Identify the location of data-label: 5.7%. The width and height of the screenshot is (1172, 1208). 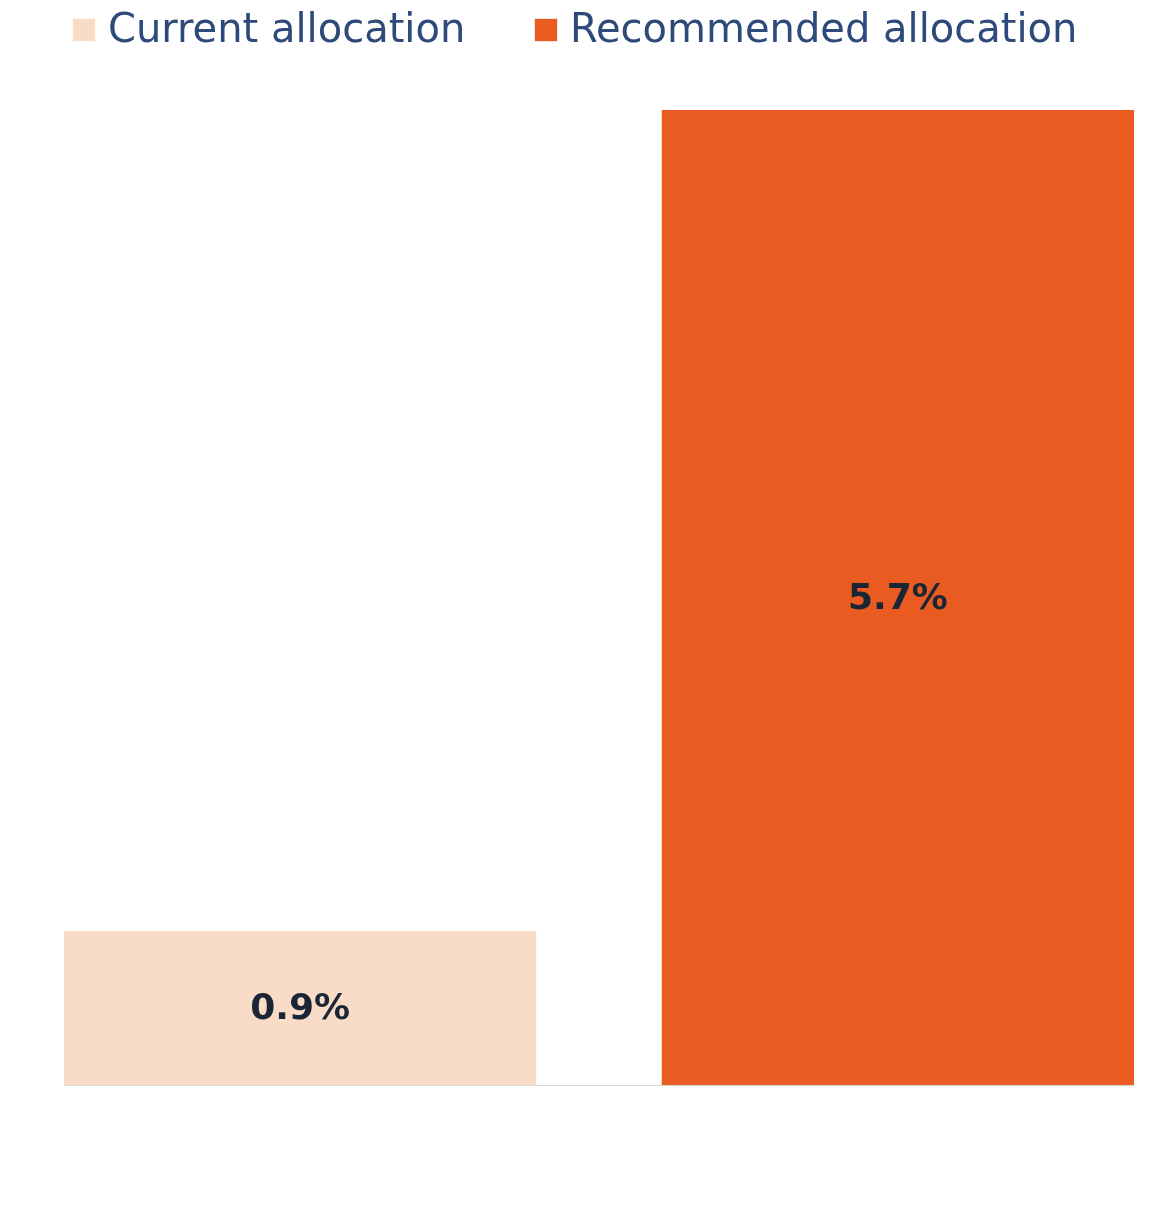
(897, 596).